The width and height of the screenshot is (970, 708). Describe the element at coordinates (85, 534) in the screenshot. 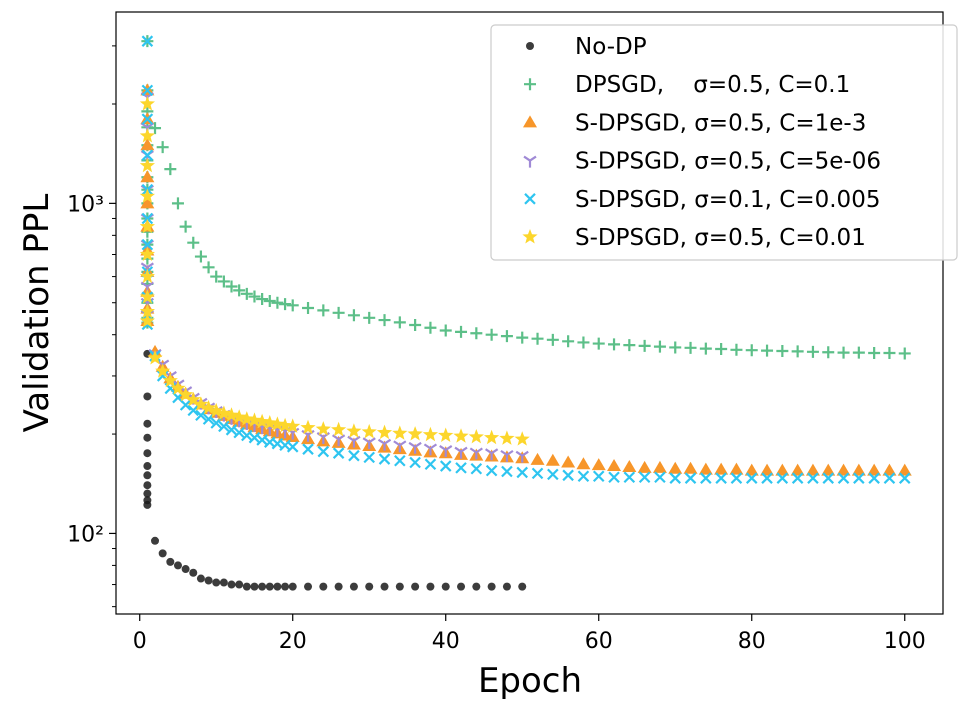

I see `y-tick-label: 10²` at that location.